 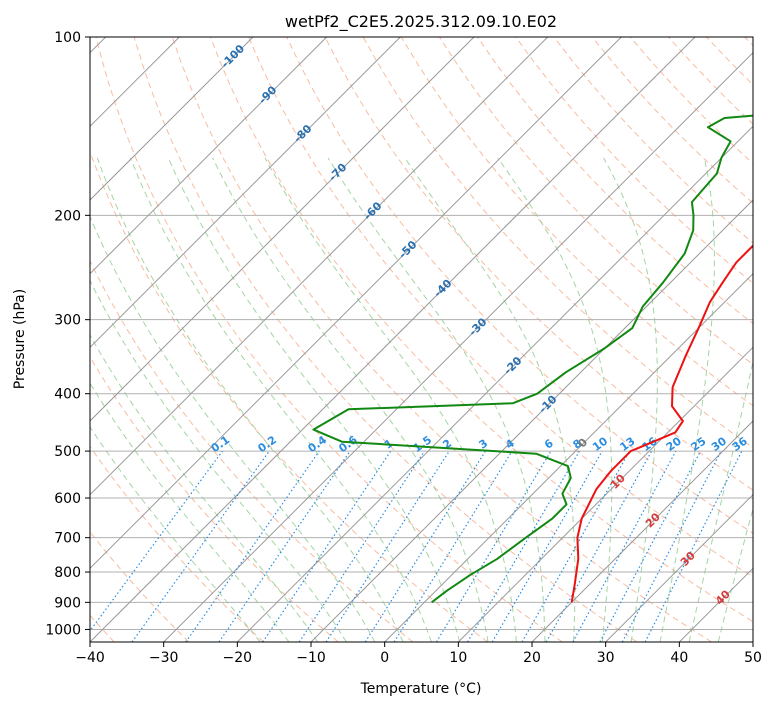 I want to click on x-tick-label: 50, so click(x=753, y=658).